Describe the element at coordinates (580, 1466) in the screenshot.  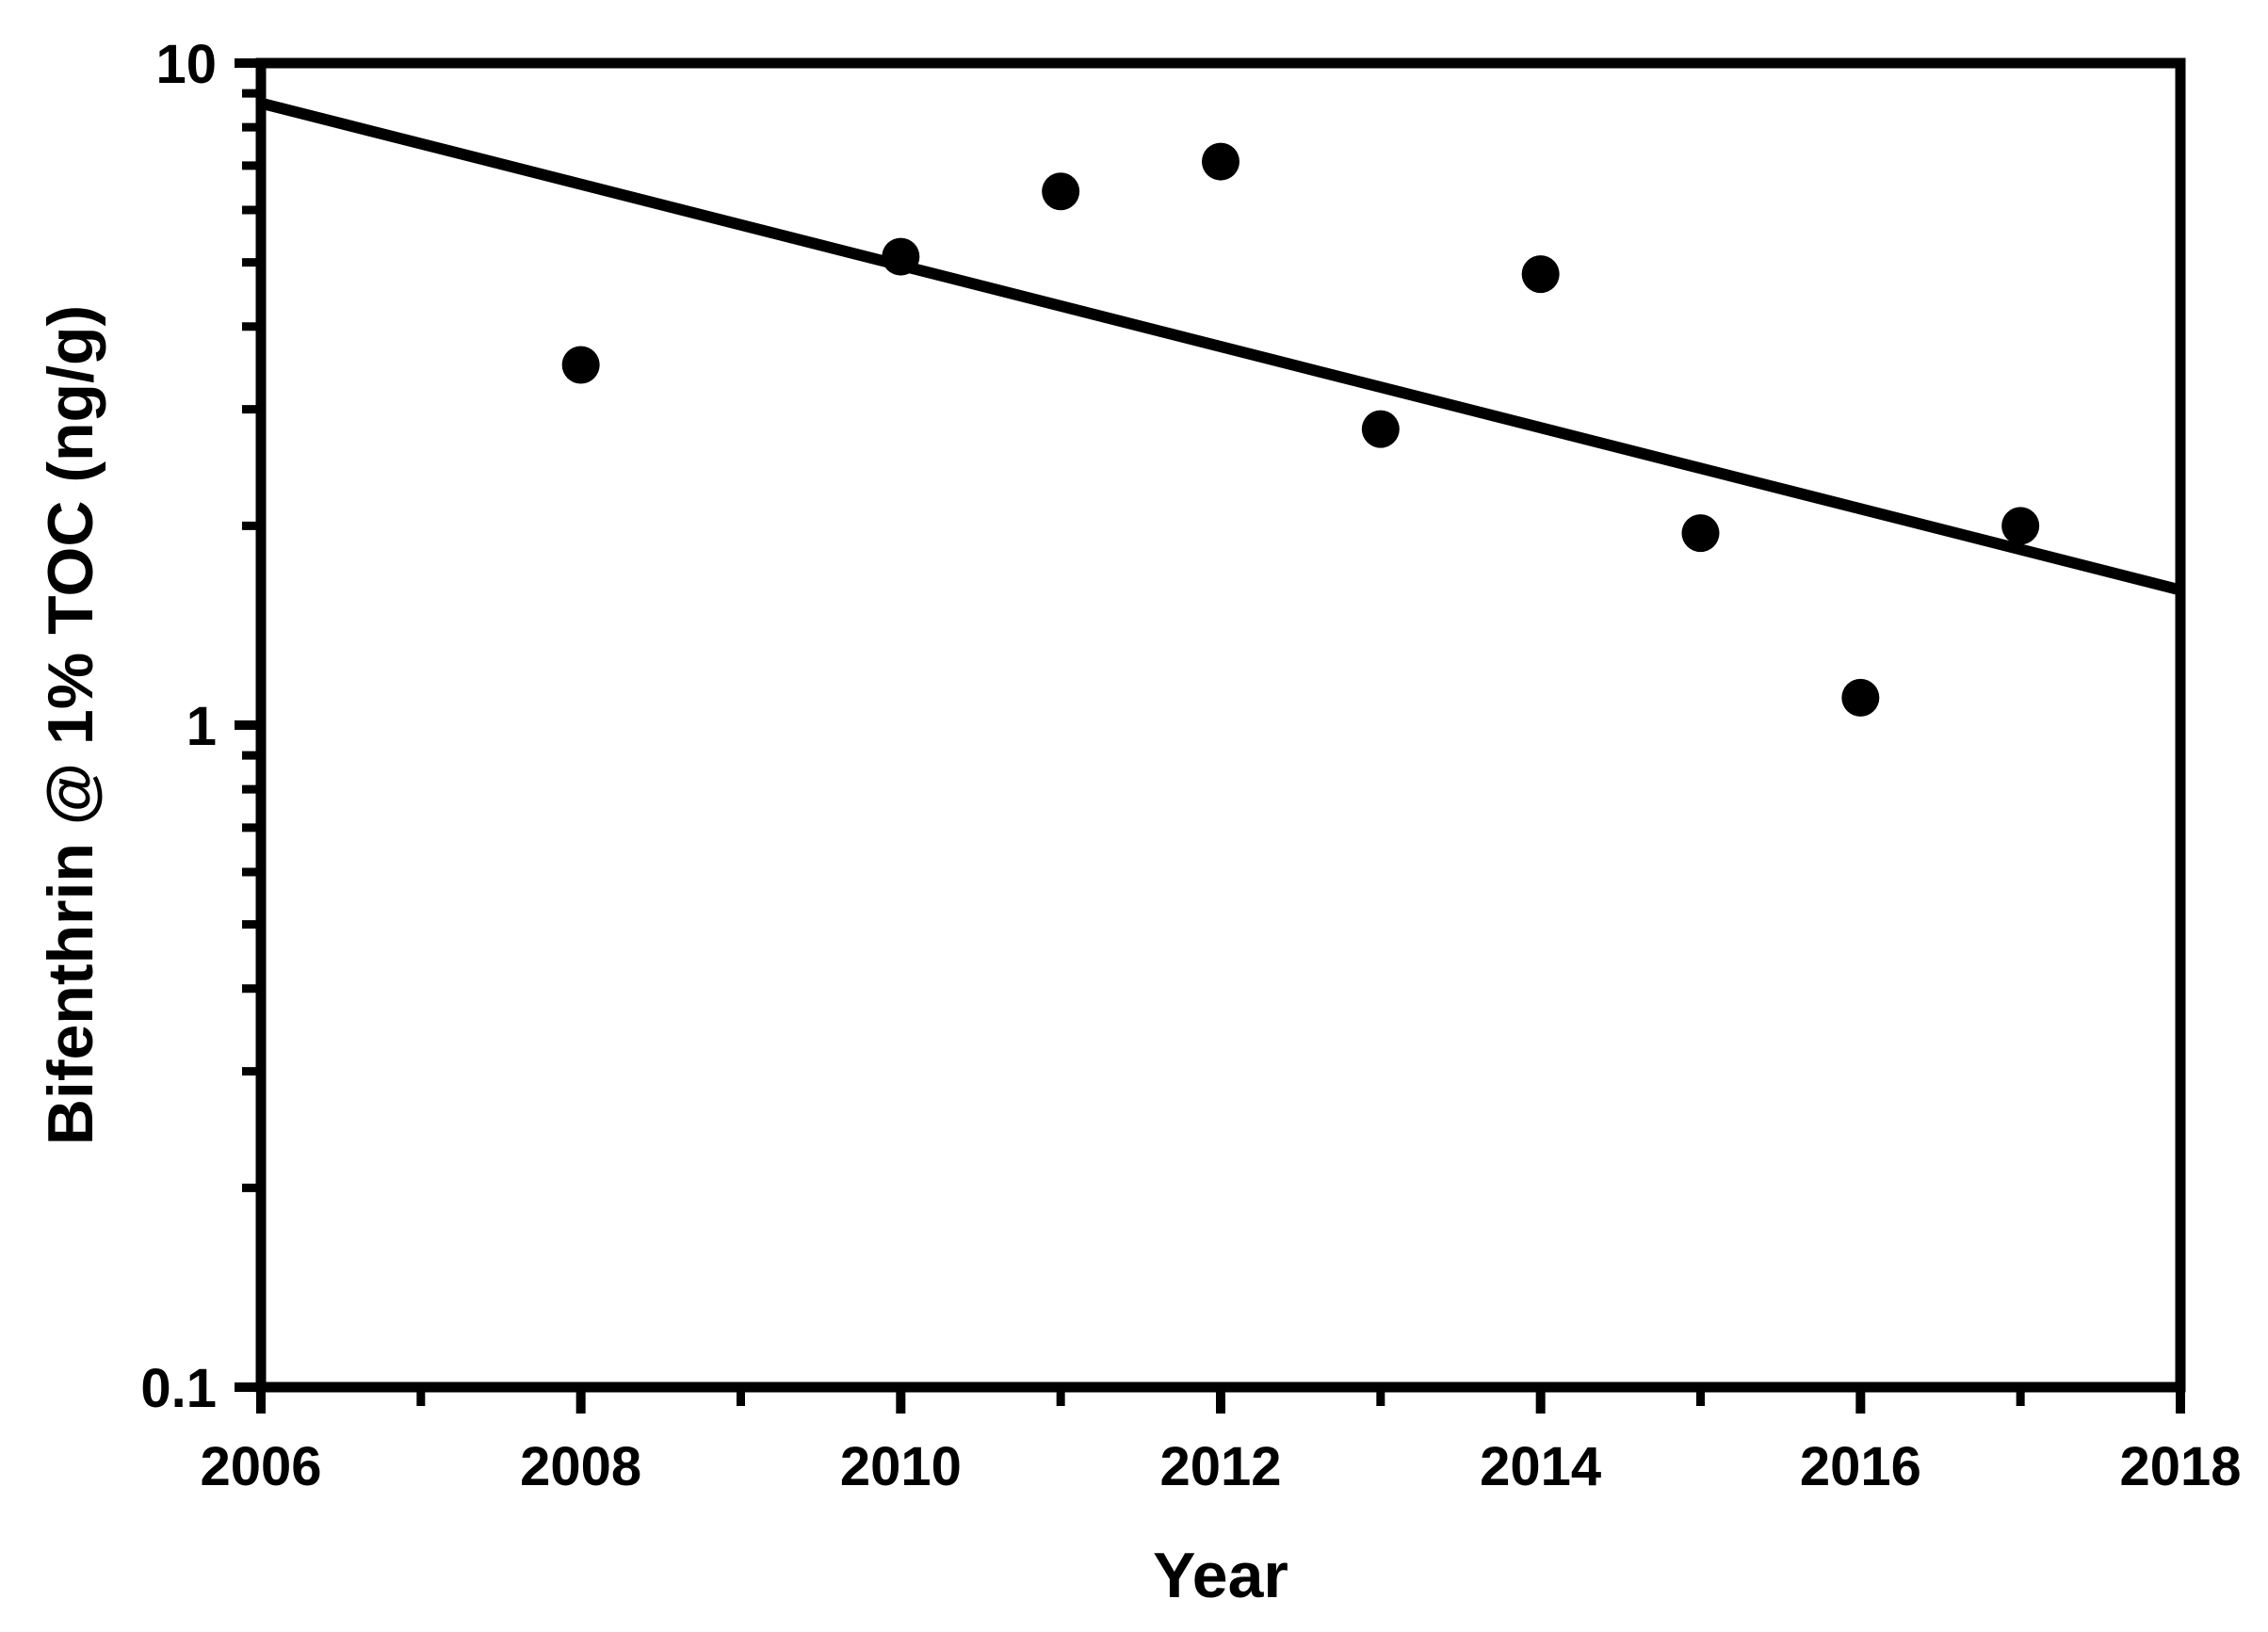
I see `x-tick-label: 2008` at that location.